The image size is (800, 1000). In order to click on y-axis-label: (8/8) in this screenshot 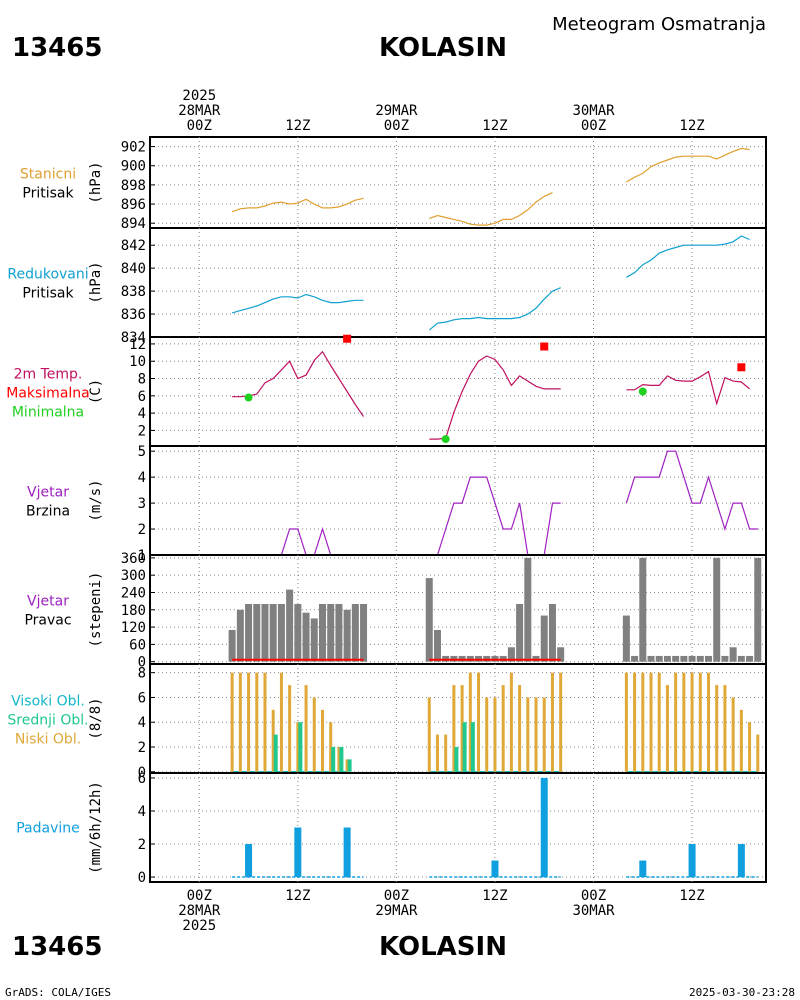, I will do `click(96, 718)`.